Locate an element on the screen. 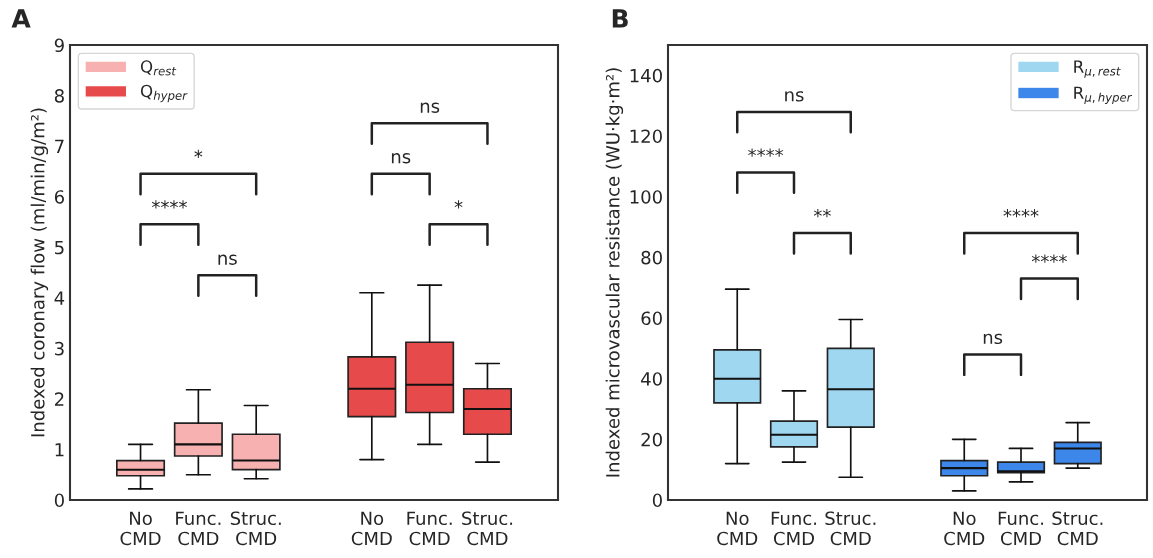 This screenshot has height=558, width=1153. y-tick-label: 120 is located at coordinates (646, 136).